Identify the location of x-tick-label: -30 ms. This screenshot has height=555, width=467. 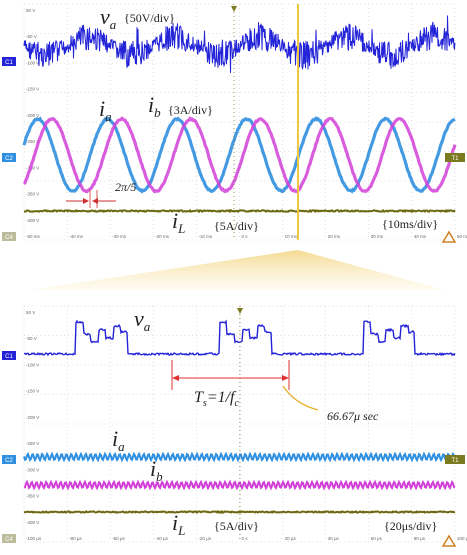
(119, 236).